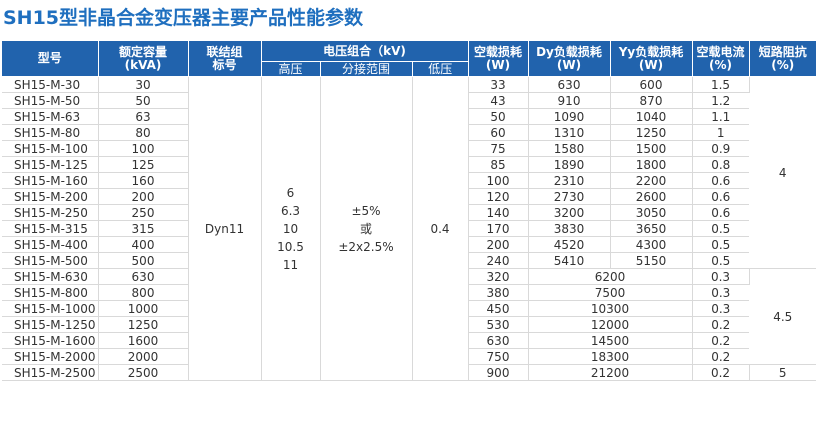 The width and height of the screenshot is (821, 421). What do you see at coordinates (409, 260) in the screenshot?
I see `table-row: SH15-M-500 500 240 5410 5150 0.5` at bounding box center [409, 260].